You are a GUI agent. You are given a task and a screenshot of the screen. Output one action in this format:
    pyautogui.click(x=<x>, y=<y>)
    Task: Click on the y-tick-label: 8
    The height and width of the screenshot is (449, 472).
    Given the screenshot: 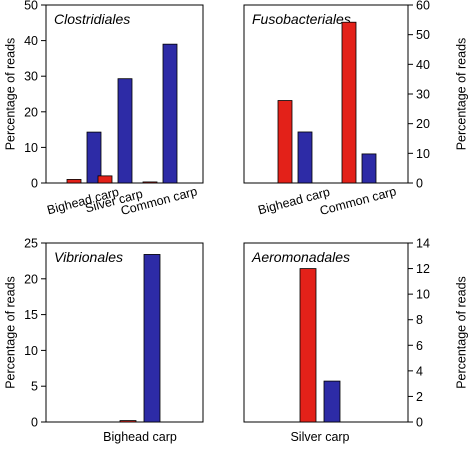 What is the action you would take?
    pyautogui.click(x=419, y=320)
    